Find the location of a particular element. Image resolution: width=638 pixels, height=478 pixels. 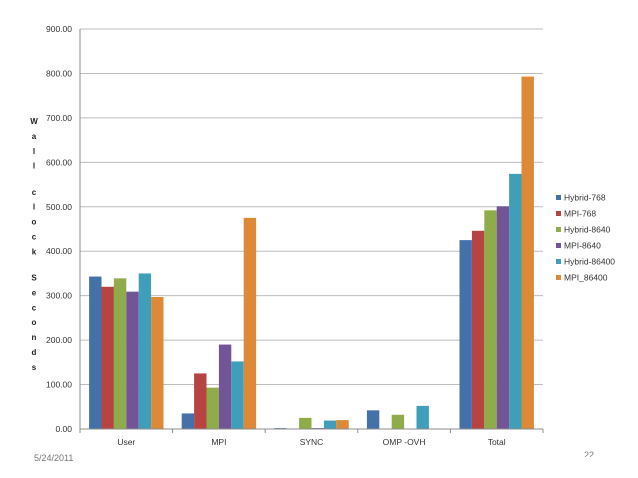

footer-date: 5/24/2011 is located at coordinates (54, 458).